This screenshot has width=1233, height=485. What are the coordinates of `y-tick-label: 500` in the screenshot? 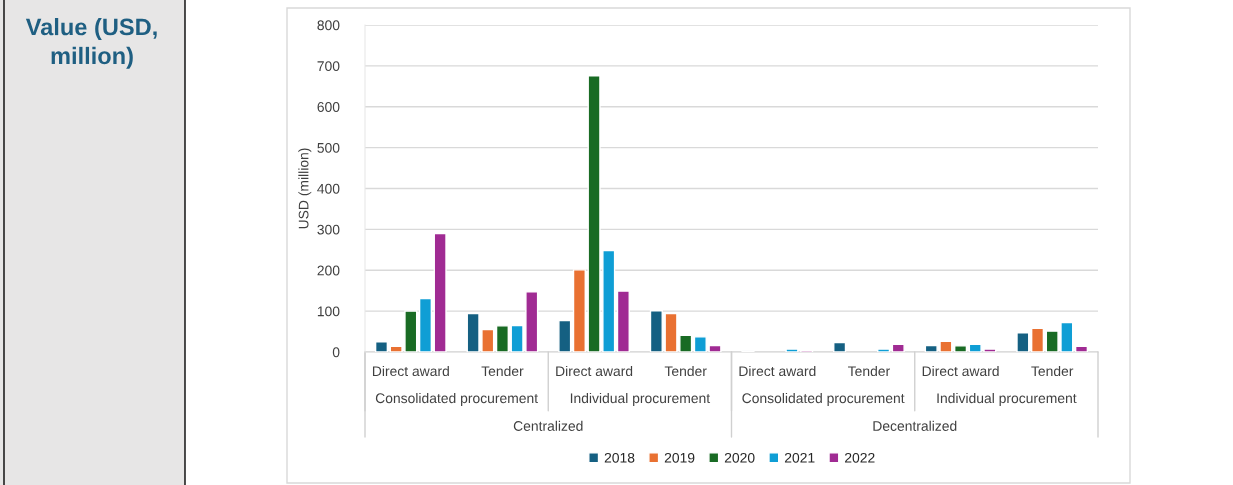 It's located at (328, 147).